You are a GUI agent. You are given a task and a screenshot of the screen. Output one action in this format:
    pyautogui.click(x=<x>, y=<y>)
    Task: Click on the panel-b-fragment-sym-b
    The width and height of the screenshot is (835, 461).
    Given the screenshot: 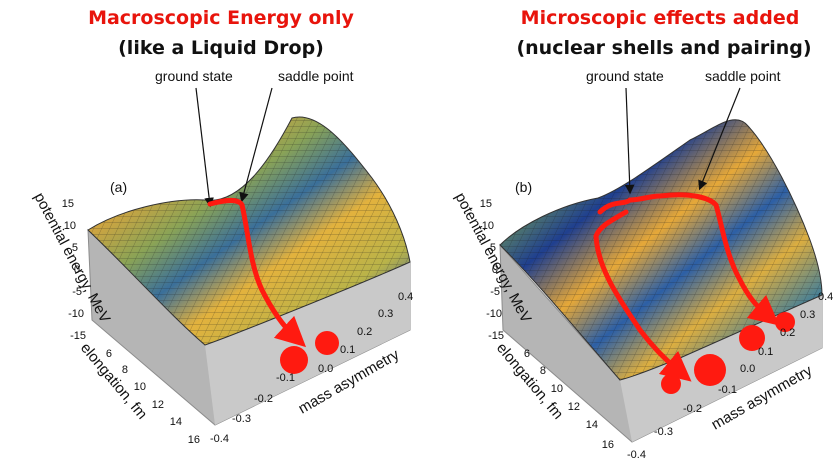 What is the action you would take?
    pyautogui.click(x=785, y=322)
    